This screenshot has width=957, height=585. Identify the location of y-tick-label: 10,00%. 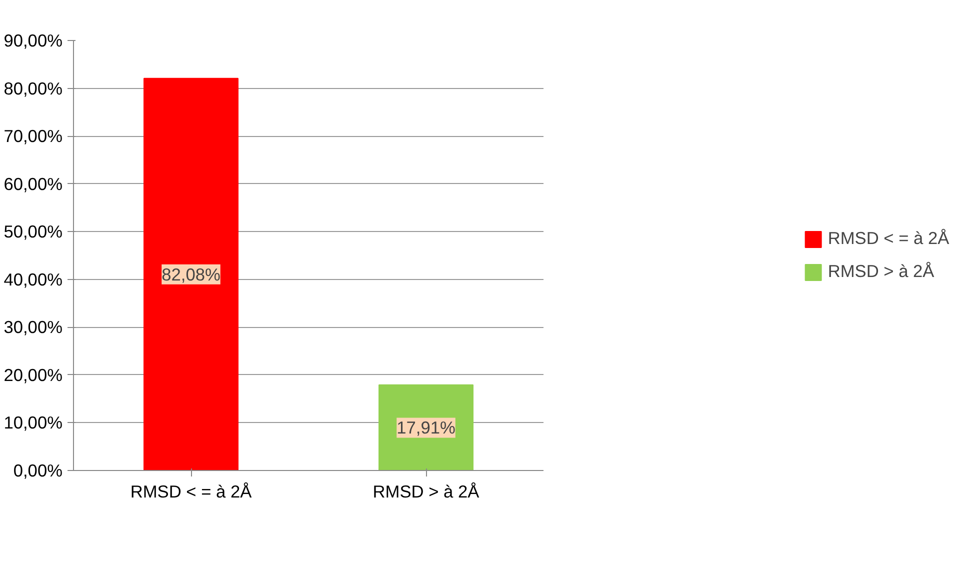
(33, 422).